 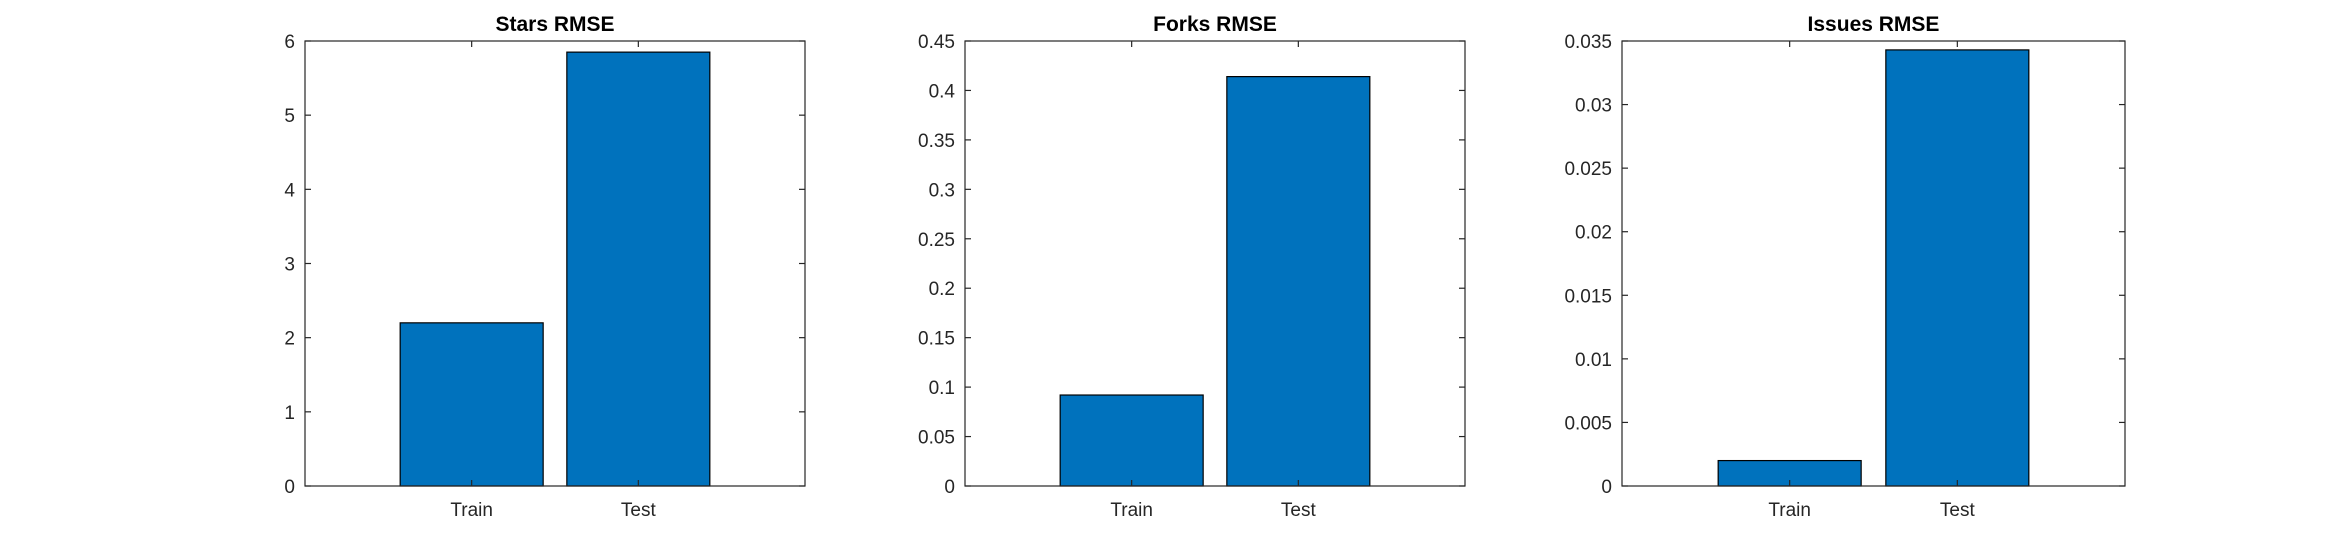 I want to click on y-tick-label: 0.15, so click(x=936, y=339).